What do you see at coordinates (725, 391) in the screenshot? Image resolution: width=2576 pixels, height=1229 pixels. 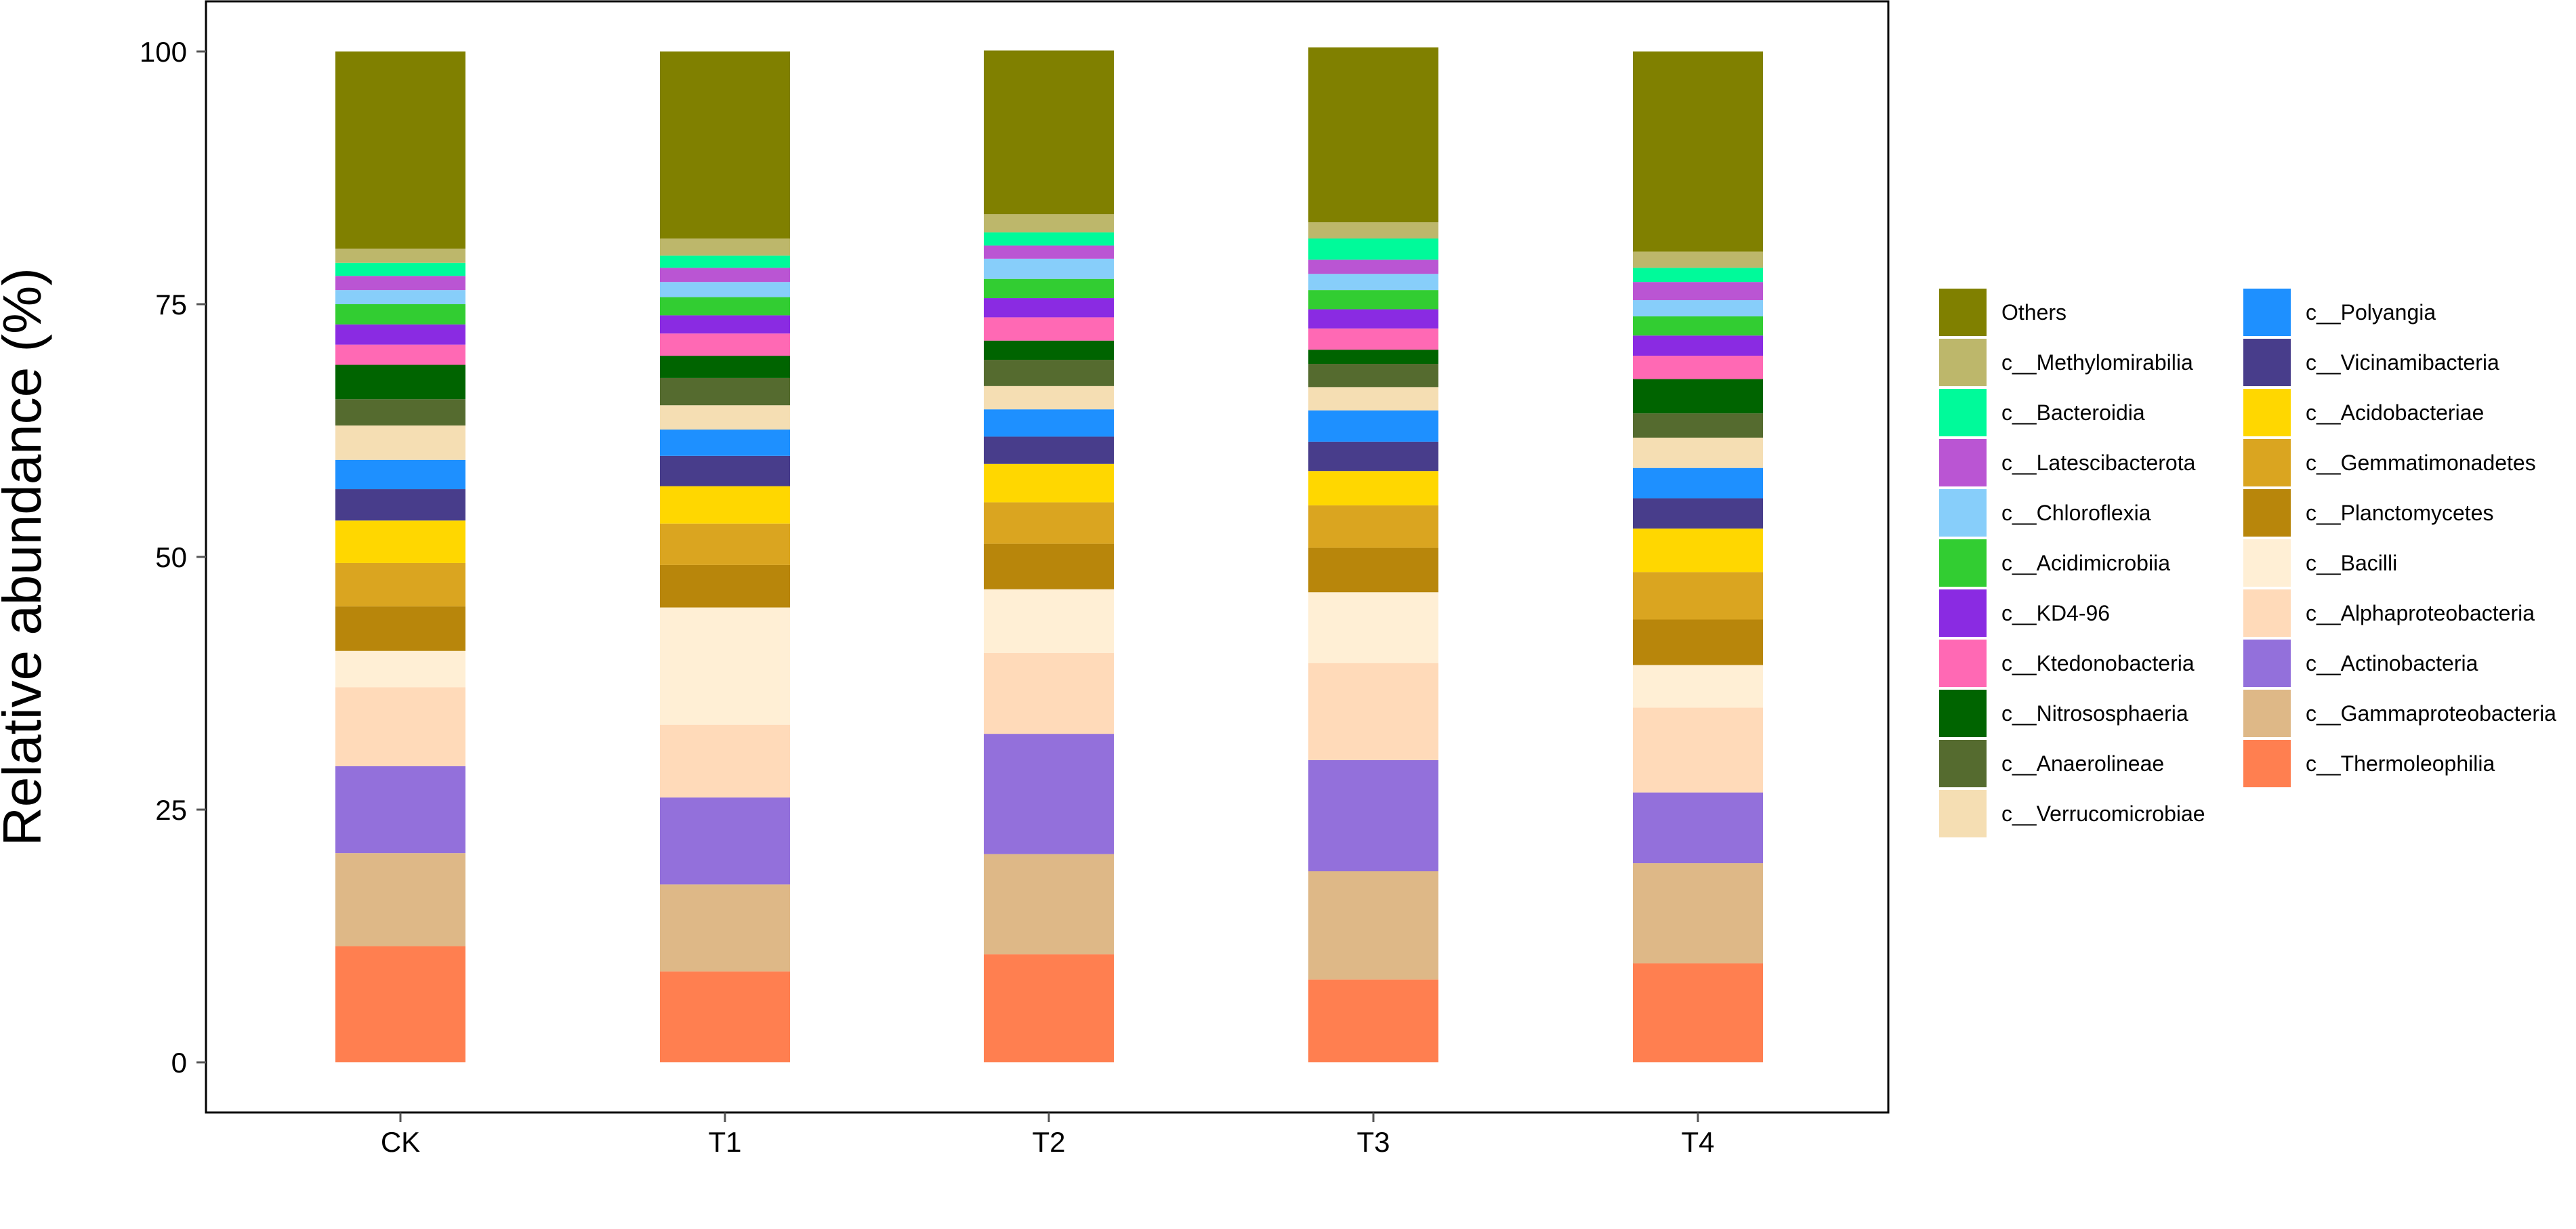 I see `bar-segment-t1-c-anaerolineae` at bounding box center [725, 391].